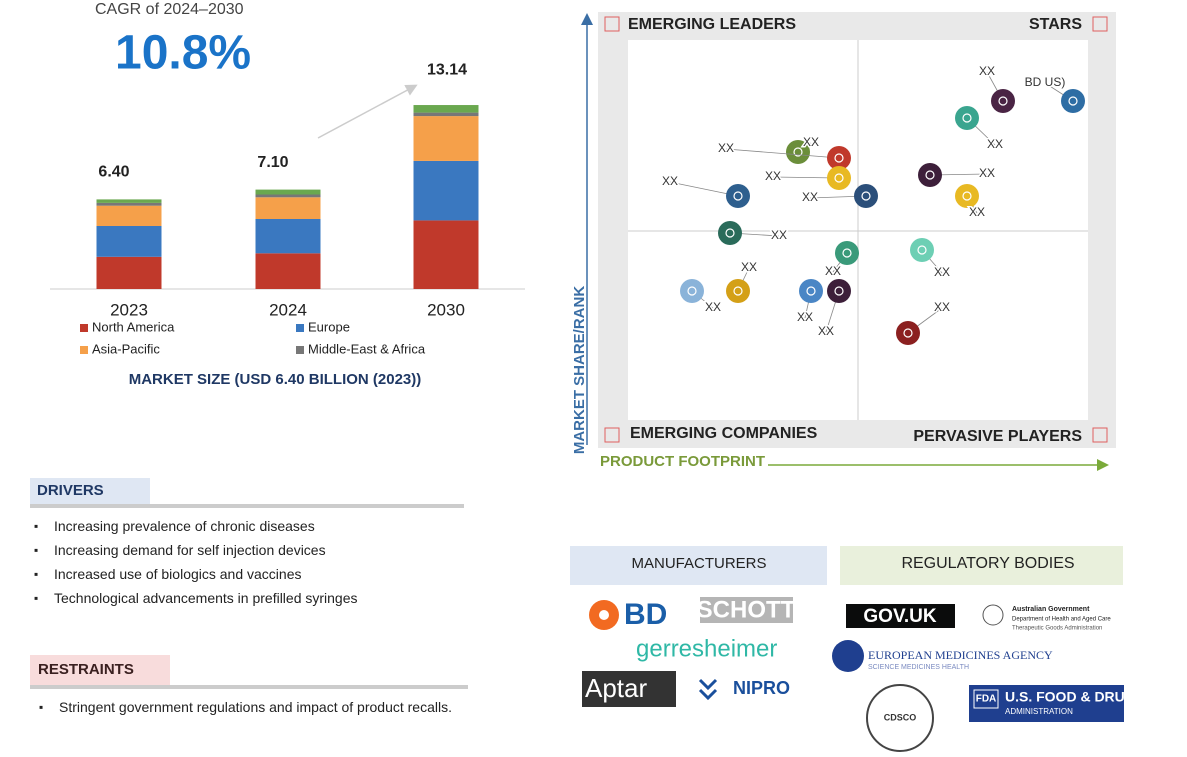  Describe the element at coordinates (447, 69) in the screenshot. I see `total-label: 13.14` at that location.